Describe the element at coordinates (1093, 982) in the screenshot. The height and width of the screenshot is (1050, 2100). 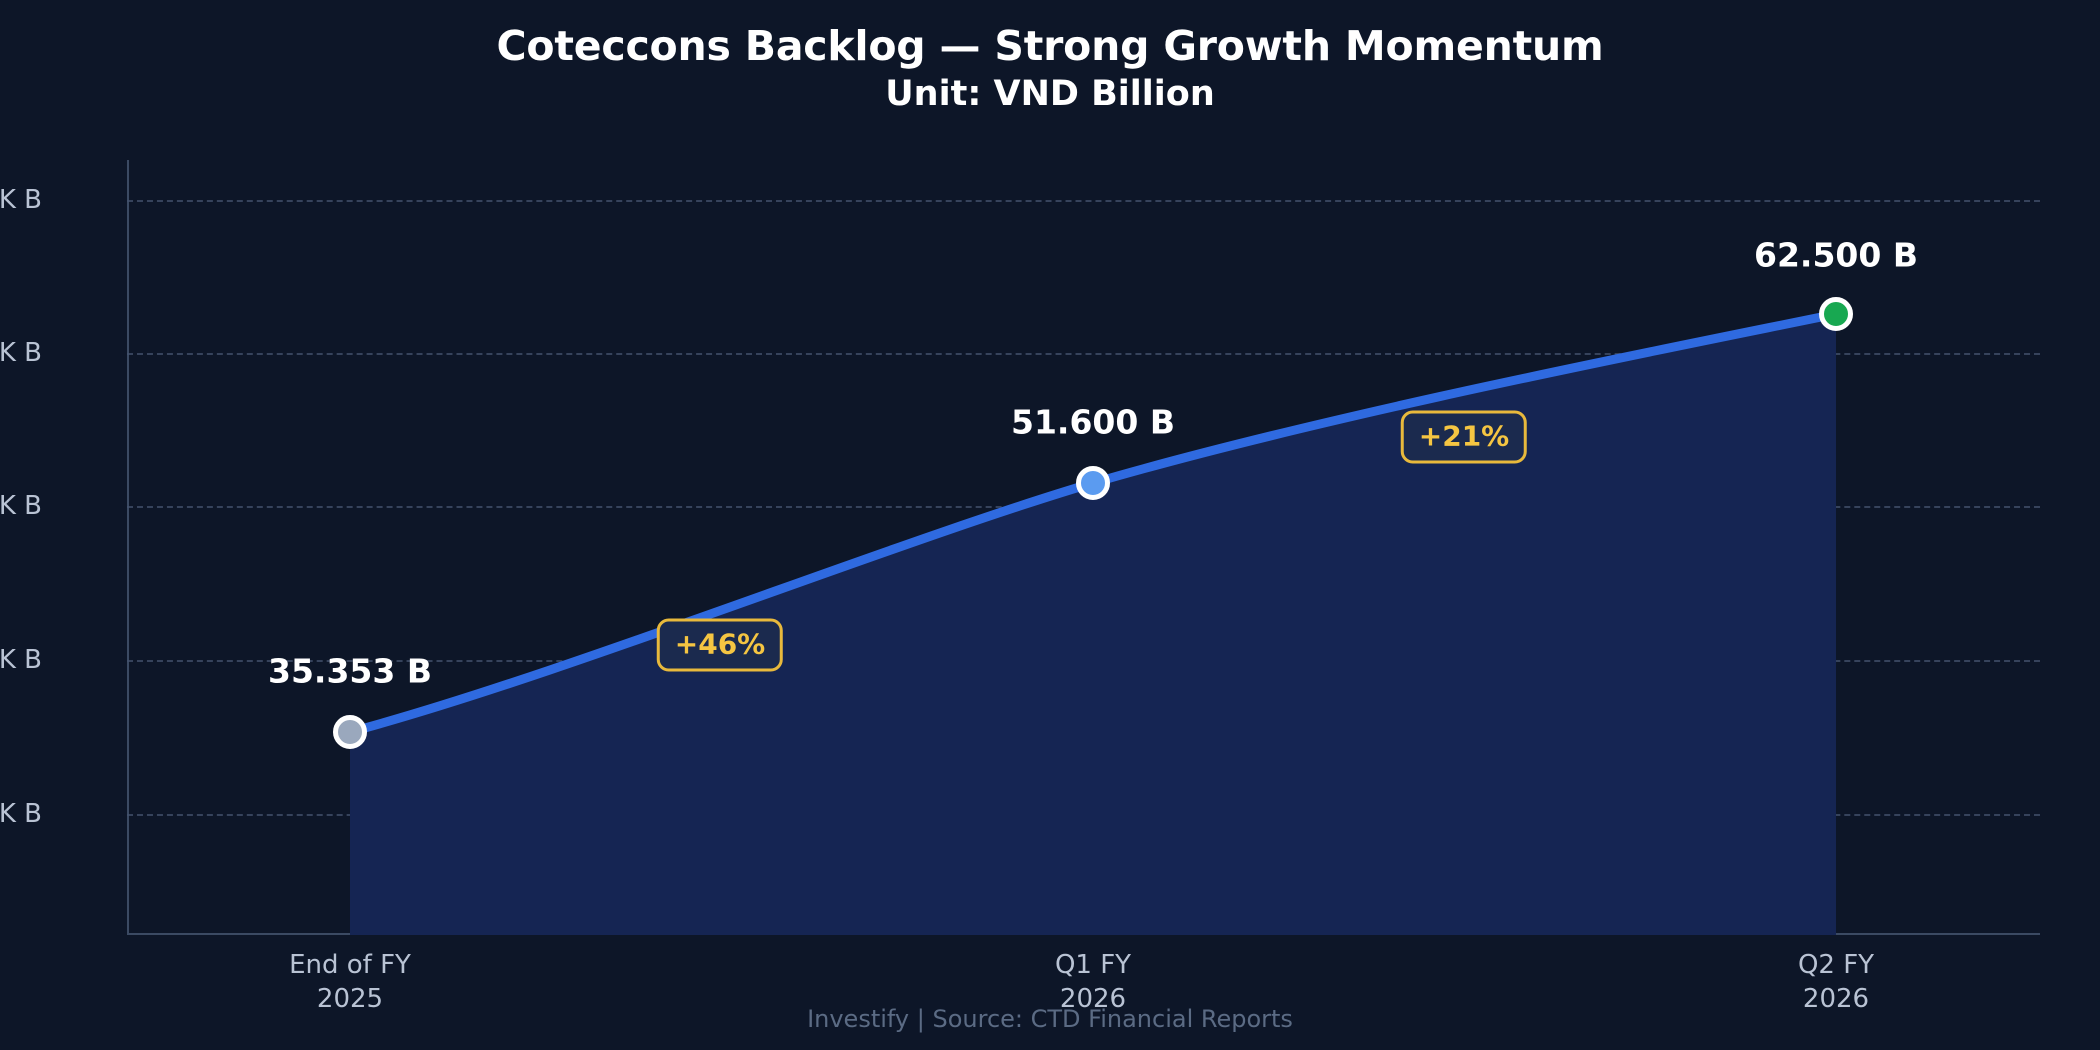
I see `x-tick-label-2: Q1 FY 2026` at that location.